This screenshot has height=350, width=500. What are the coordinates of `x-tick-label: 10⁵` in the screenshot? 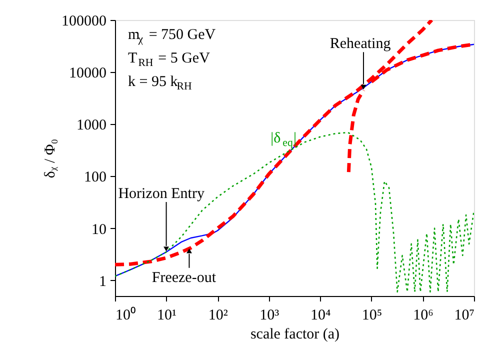 It's located at (372, 316).